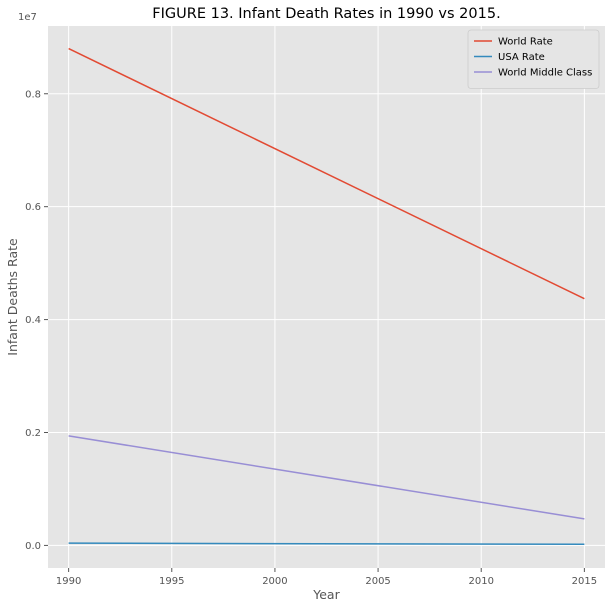  What do you see at coordinates (12, 297) in the screenshot?
I see `y-axis-label: Infant Deaths Rate` at bounding box center [12, 297].